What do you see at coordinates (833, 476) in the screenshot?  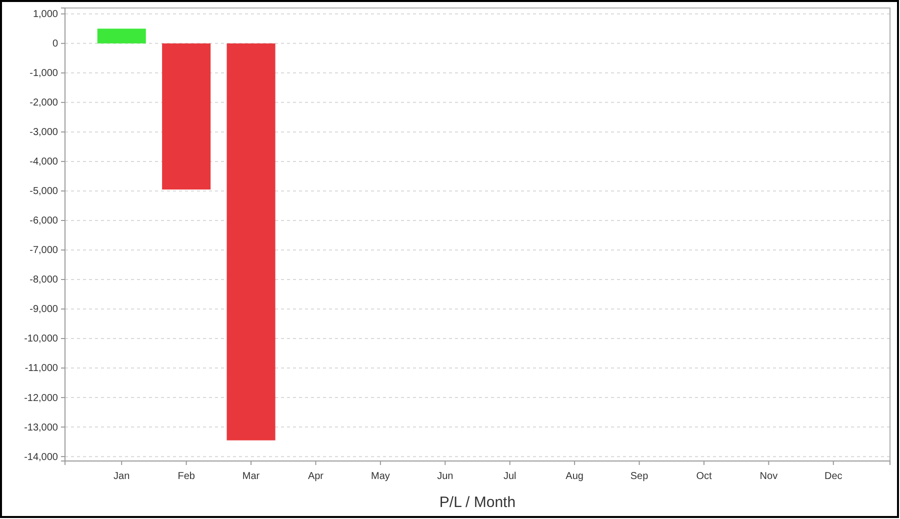 I see `x-tick-label: Dec` at bounding box center [833, 476].